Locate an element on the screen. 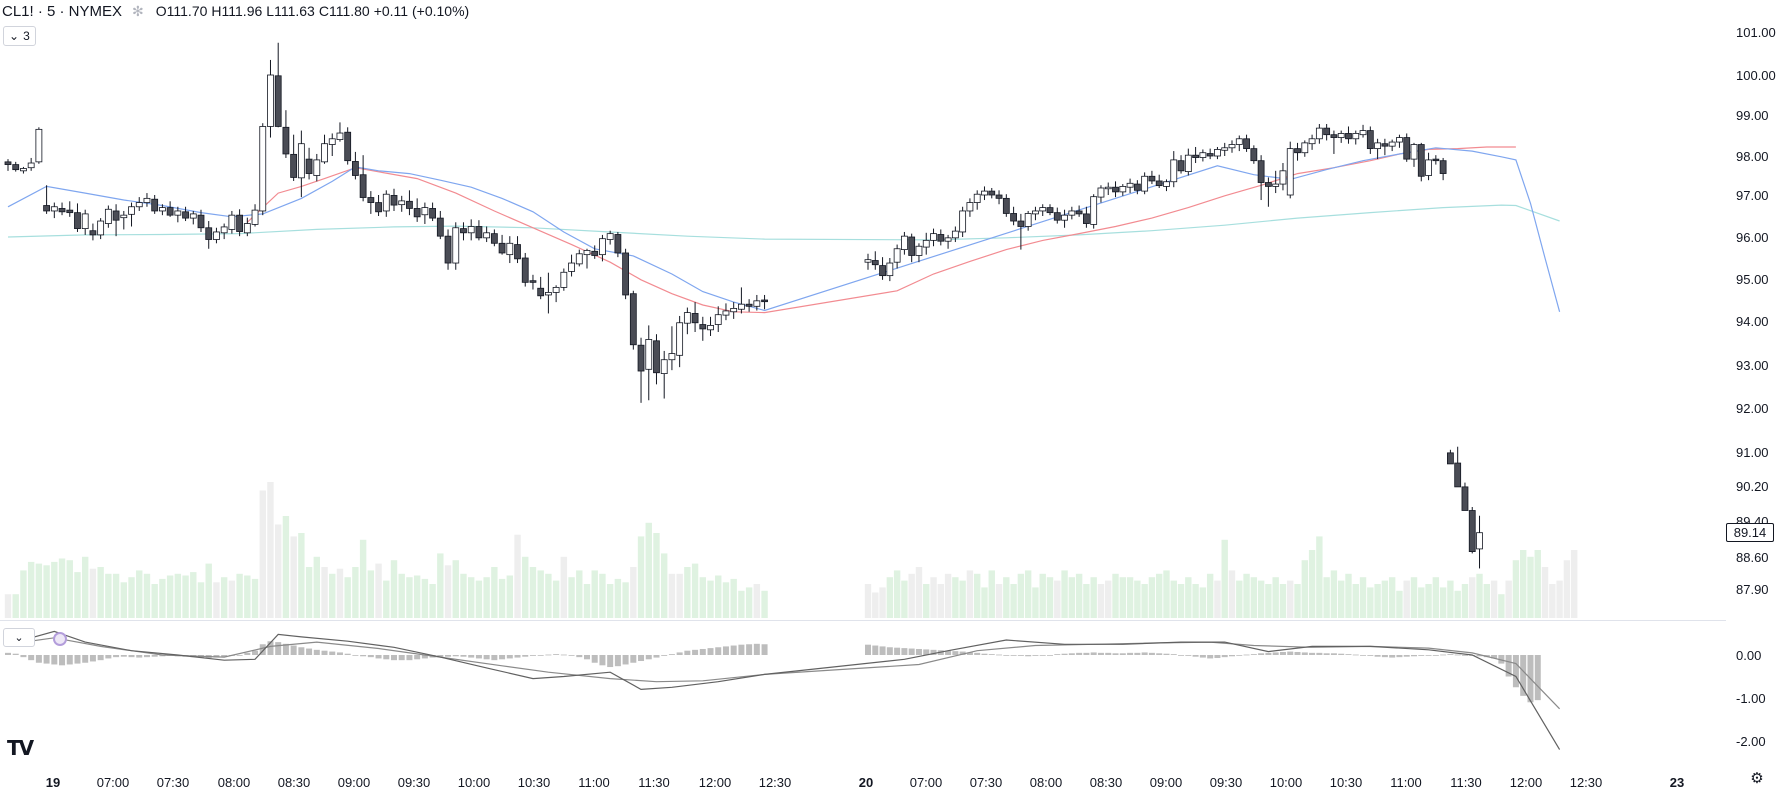 This screenshot has width=1779, height=793. settings-icon: ⚙ is located at coordinates (1757, 778).